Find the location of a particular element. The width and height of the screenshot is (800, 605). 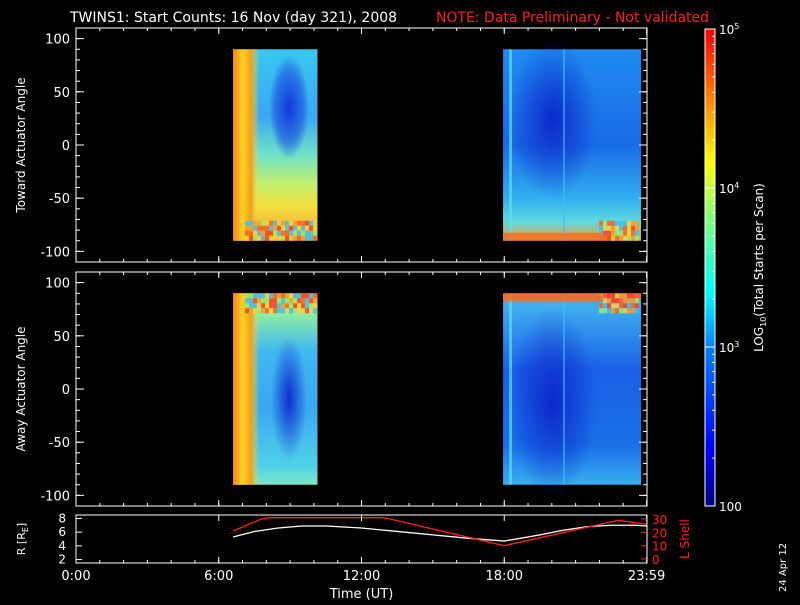

colorbar: 100 10³ 10⁴ 10⁵ LOG10(Total Starts per Scan) is located at coordinates (736, 268).